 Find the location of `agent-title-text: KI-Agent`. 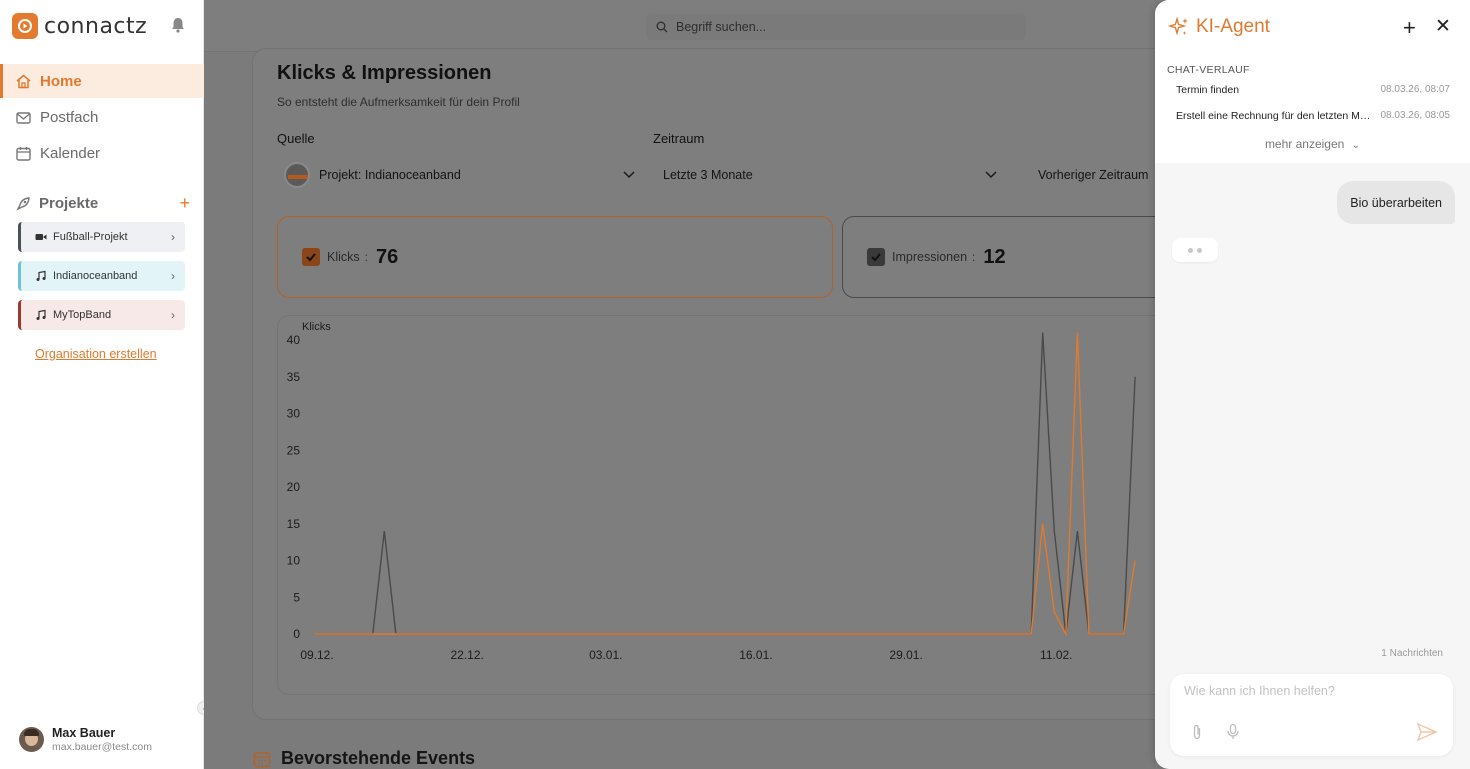

agent-title-text: KI-Agent is located at coordinates (1233, 26).